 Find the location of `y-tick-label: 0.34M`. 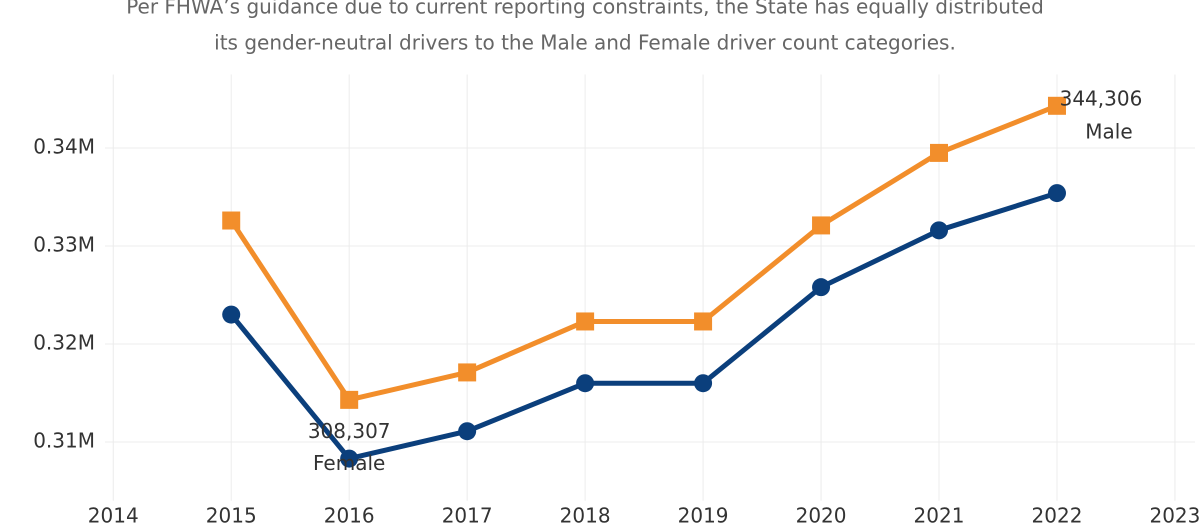

y-tick-label: 0.34M is located at coordinates (64, 147).